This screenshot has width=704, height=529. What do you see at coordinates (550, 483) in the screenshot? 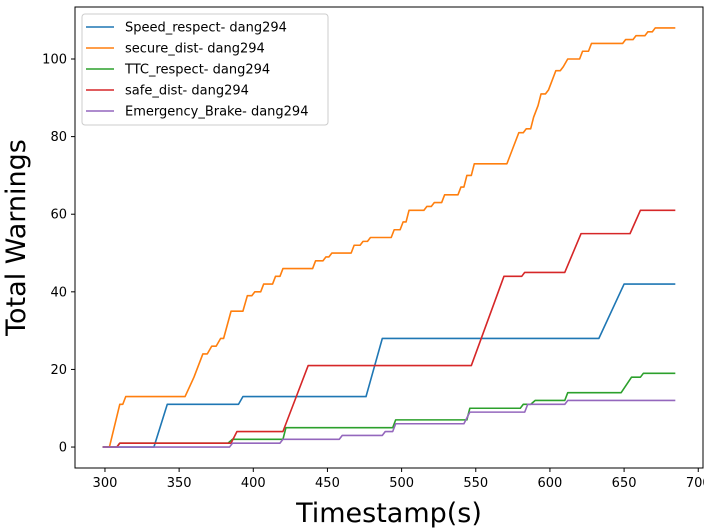
I see `x-tick-label: 600` at bounding box center [550, 483].